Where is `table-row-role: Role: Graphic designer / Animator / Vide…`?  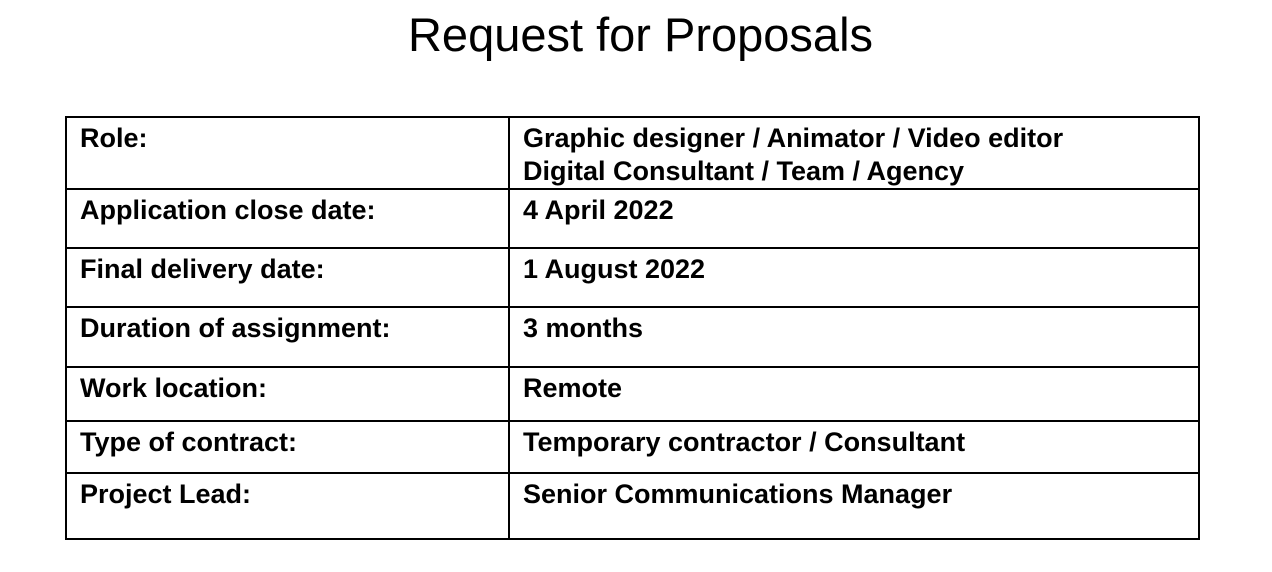
table-row-role: Role: Graphic designer / Animator / Vide… is located at coordinates (632, 153).